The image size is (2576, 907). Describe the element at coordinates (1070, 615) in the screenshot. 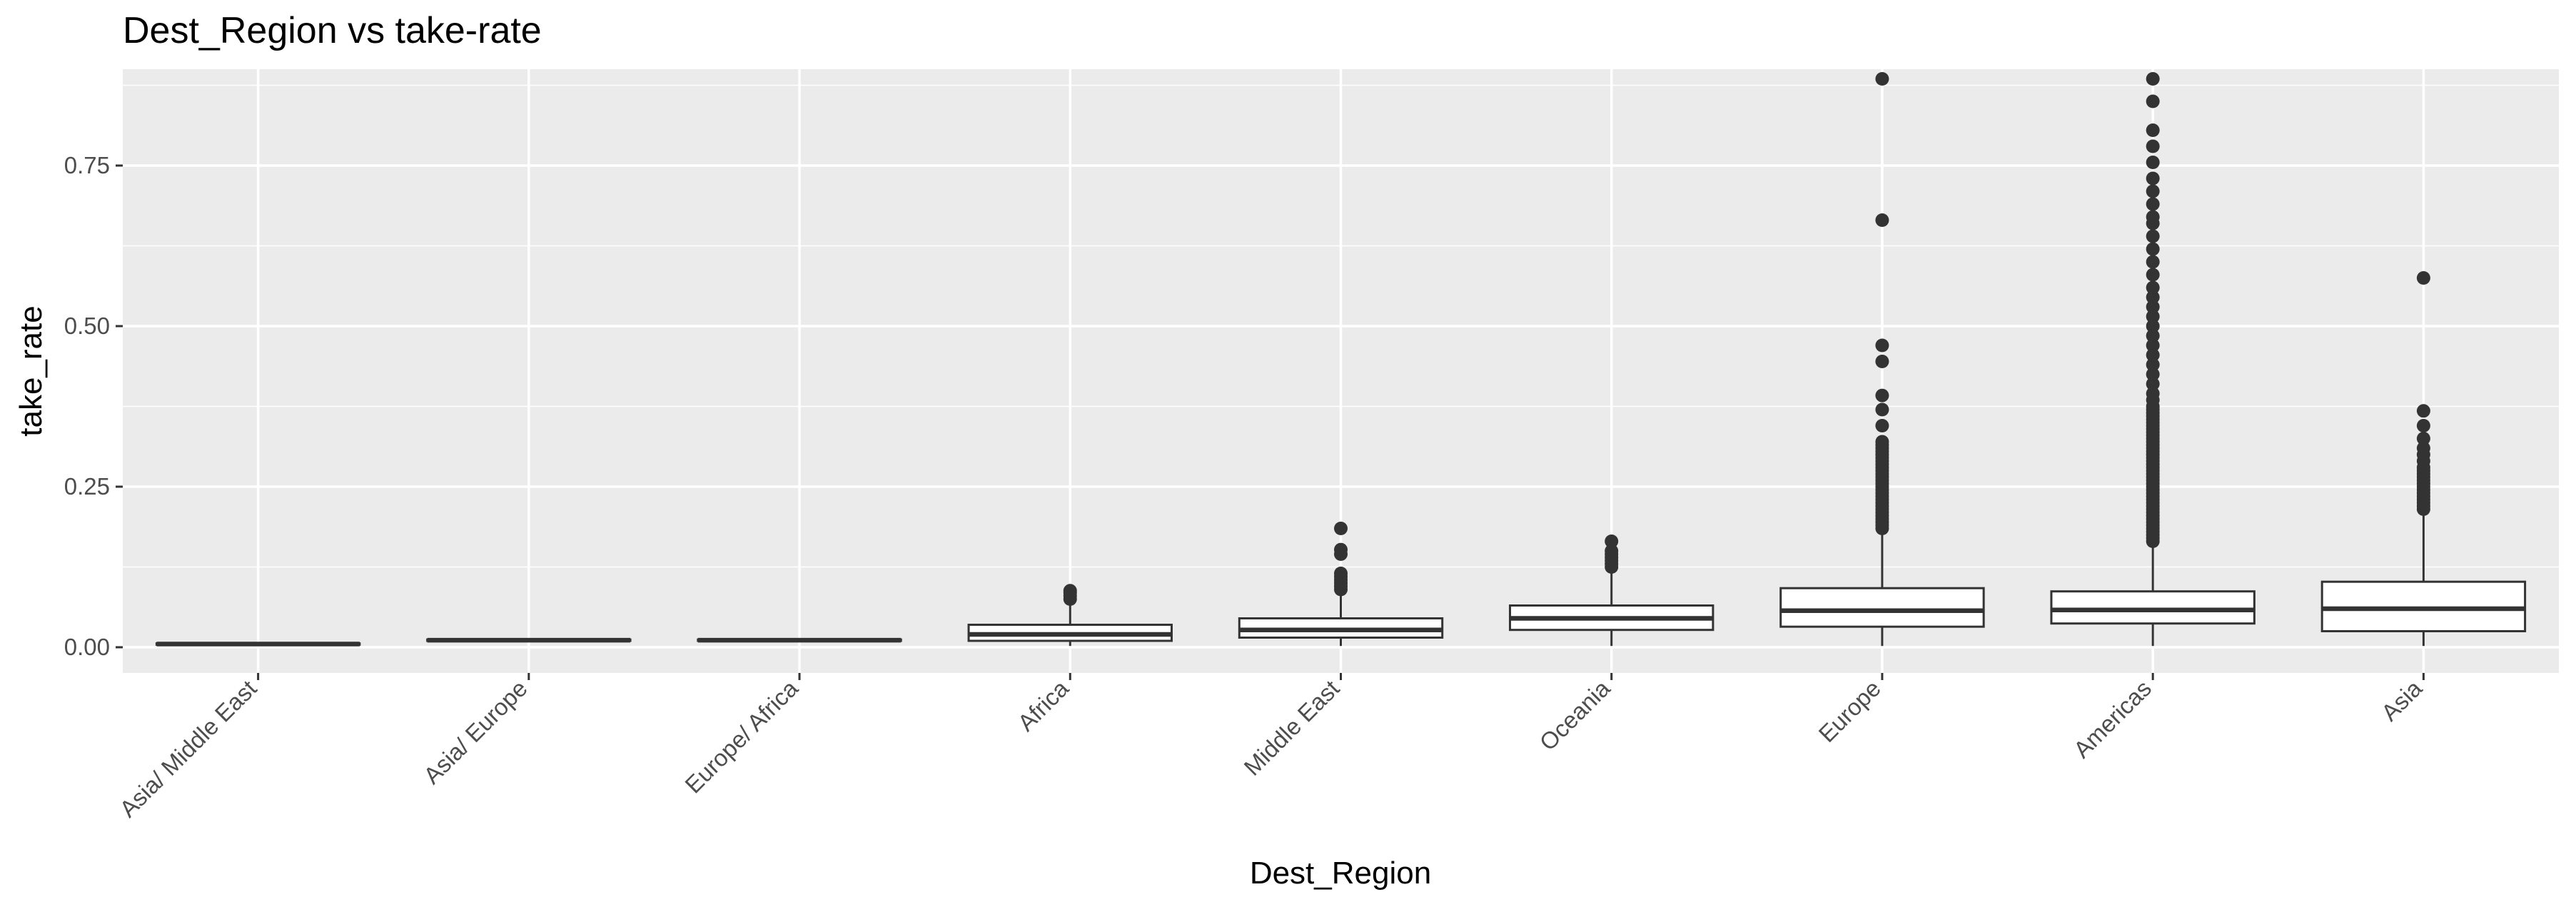

I see `boxplot-africa` at that location.